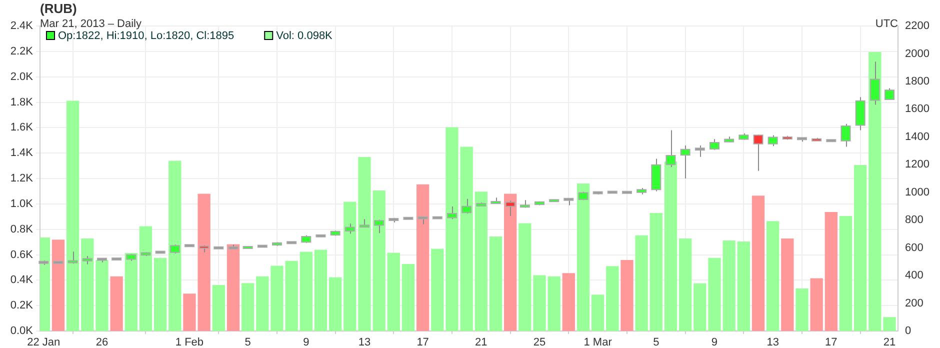  What do you see at coordinates (917, 109) in the screenshot?
I see `y2-tick-label: 1600` at bounding box center [917, 109].